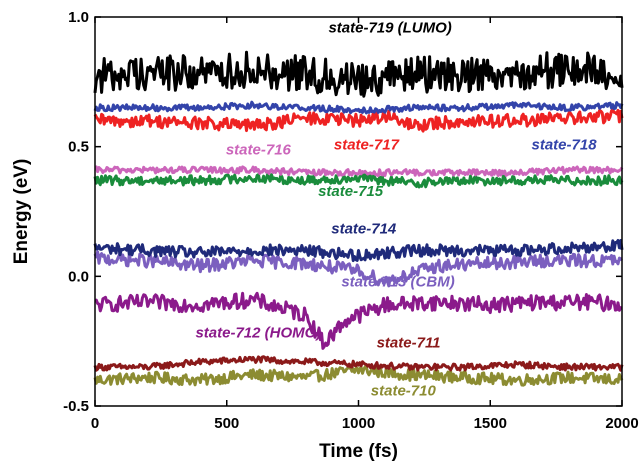  What do you see at coordinates (367, 144) in the screenshot?
I see `series-label: state-717` at bounding box center [367, 144].